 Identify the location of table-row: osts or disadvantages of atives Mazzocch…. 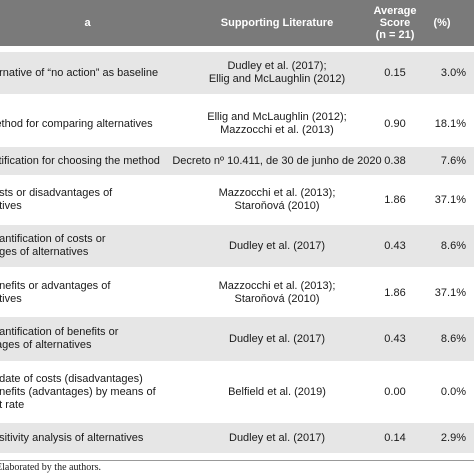
(237, 200).